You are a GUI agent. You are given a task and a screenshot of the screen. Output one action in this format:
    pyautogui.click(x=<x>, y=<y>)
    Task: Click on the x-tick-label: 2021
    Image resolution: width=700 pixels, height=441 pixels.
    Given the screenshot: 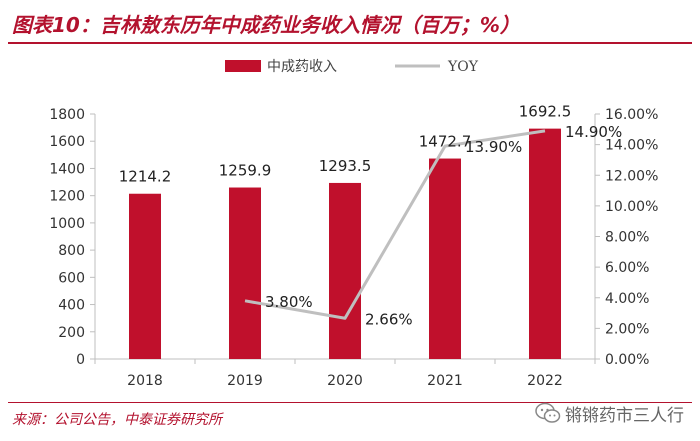 What is the action you would take?
    pyautogui.click(x=445, y=381)
    